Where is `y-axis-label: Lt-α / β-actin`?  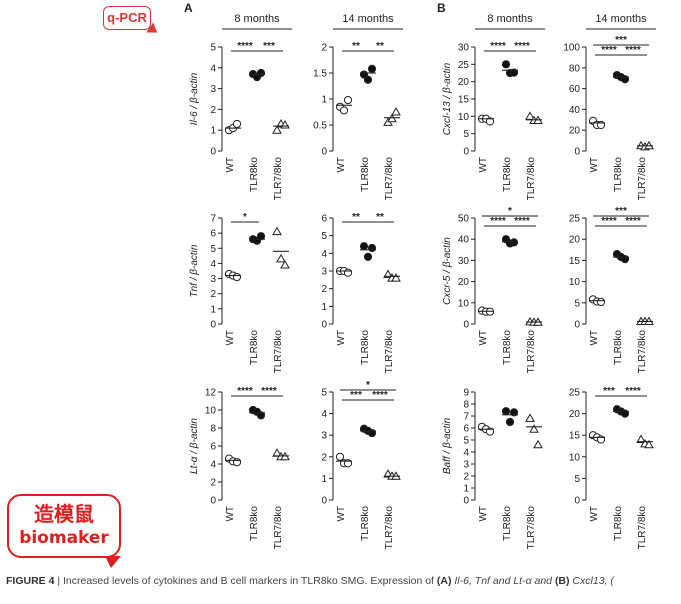 y-axis-label: Lt-α / β-actin is located at coordinates (194, 446).